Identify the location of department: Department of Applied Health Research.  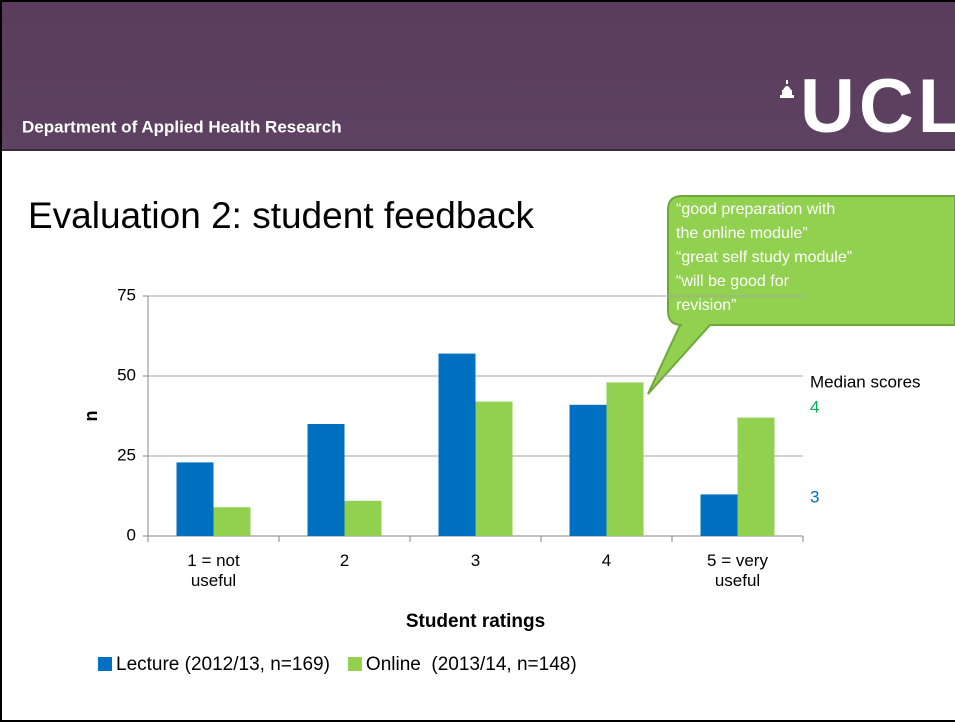
(182, 126).